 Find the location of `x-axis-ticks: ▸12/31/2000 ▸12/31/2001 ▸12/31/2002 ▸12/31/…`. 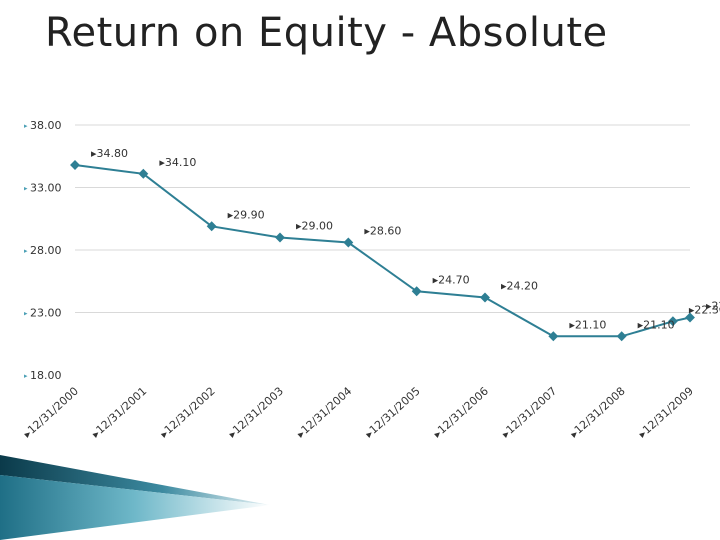

x-axis-ticks: ▸12/31/2000 ▸12/31/2001 ▸12/31/2002 ▸12/31/… is located at coordinates (358, 413).